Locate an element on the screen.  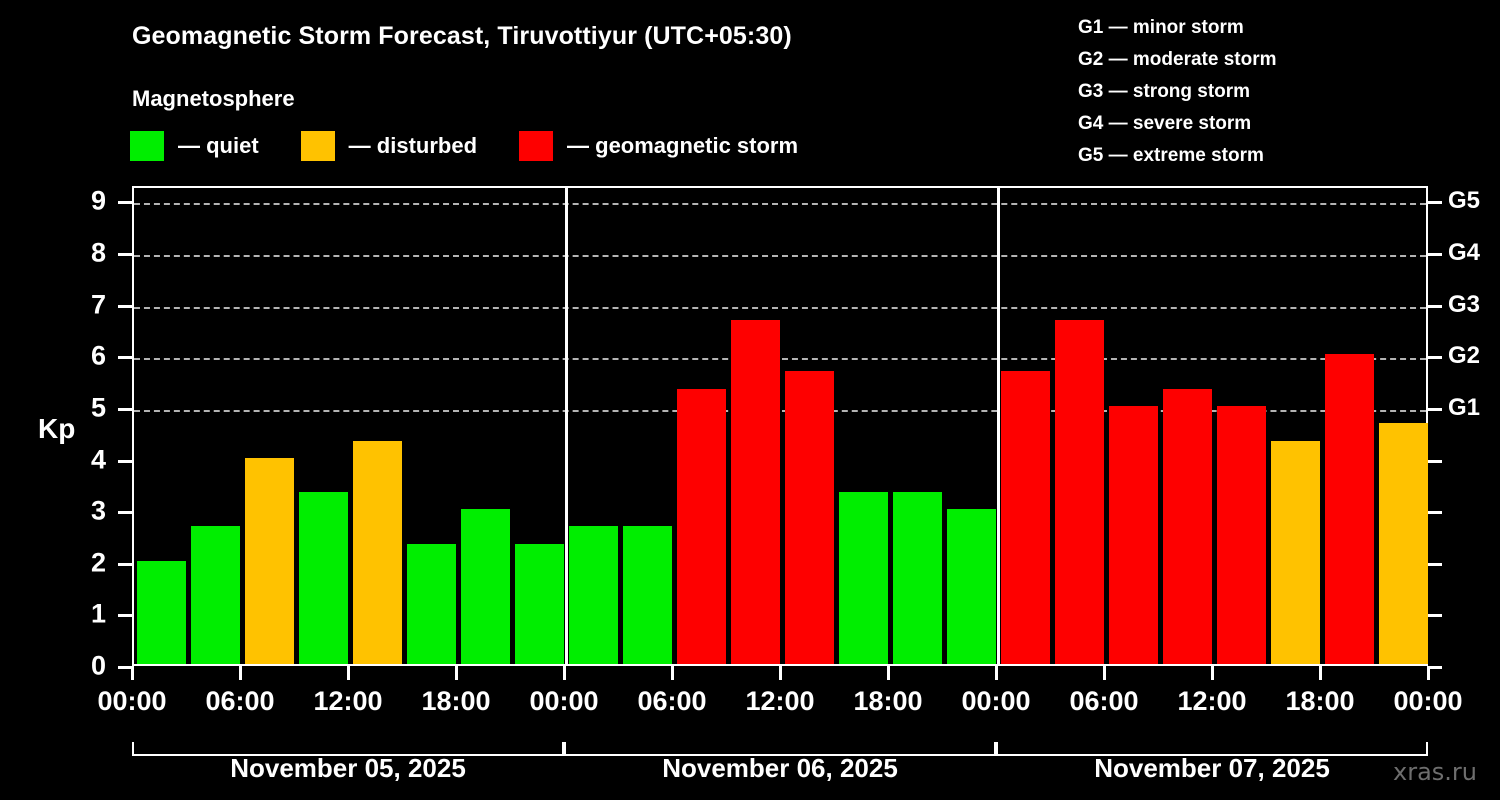
legend-label-geomagnetic-storm: — geomagnetic storm is located at coordinates (683, 145).